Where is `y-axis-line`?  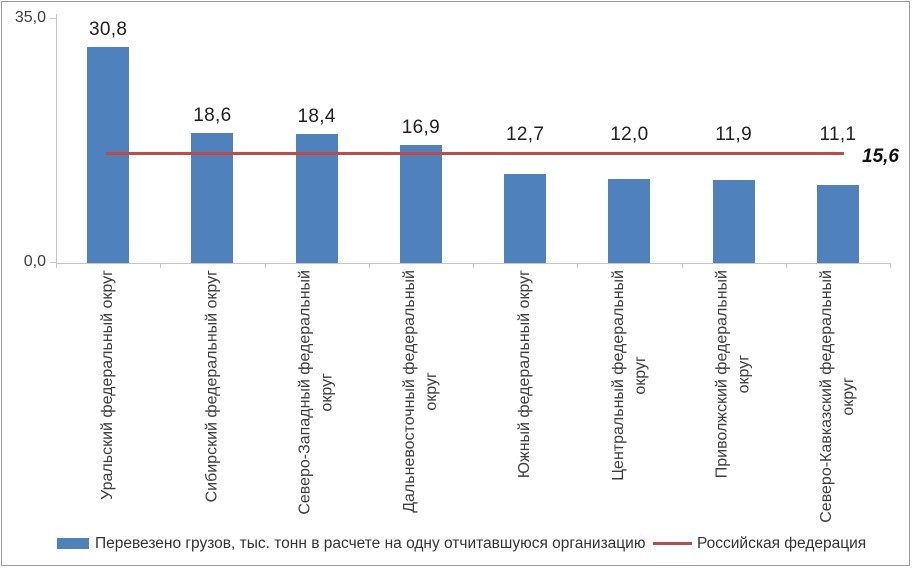
y-axis-line is located at coordinates (56, 139).